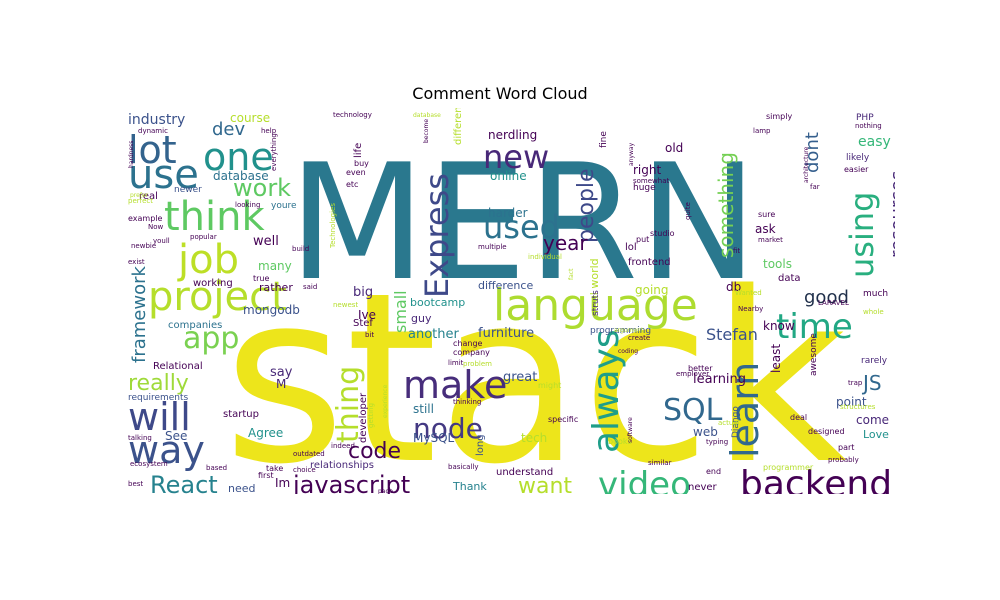 The image size is (1000, 600). What do you see at coordinates (343, 446) in the screenshot?
I see `word-indeed: indeed` at bounding box center [343, 446].